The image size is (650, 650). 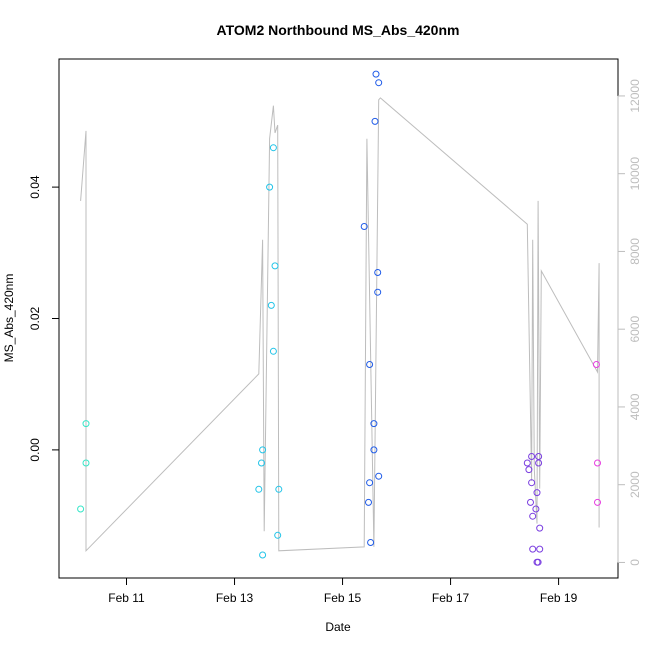 What do you see at coordinates (635, 96) in the screenshot?
I see `y2-tick-label: 12000` at bounding box center [635, 96].